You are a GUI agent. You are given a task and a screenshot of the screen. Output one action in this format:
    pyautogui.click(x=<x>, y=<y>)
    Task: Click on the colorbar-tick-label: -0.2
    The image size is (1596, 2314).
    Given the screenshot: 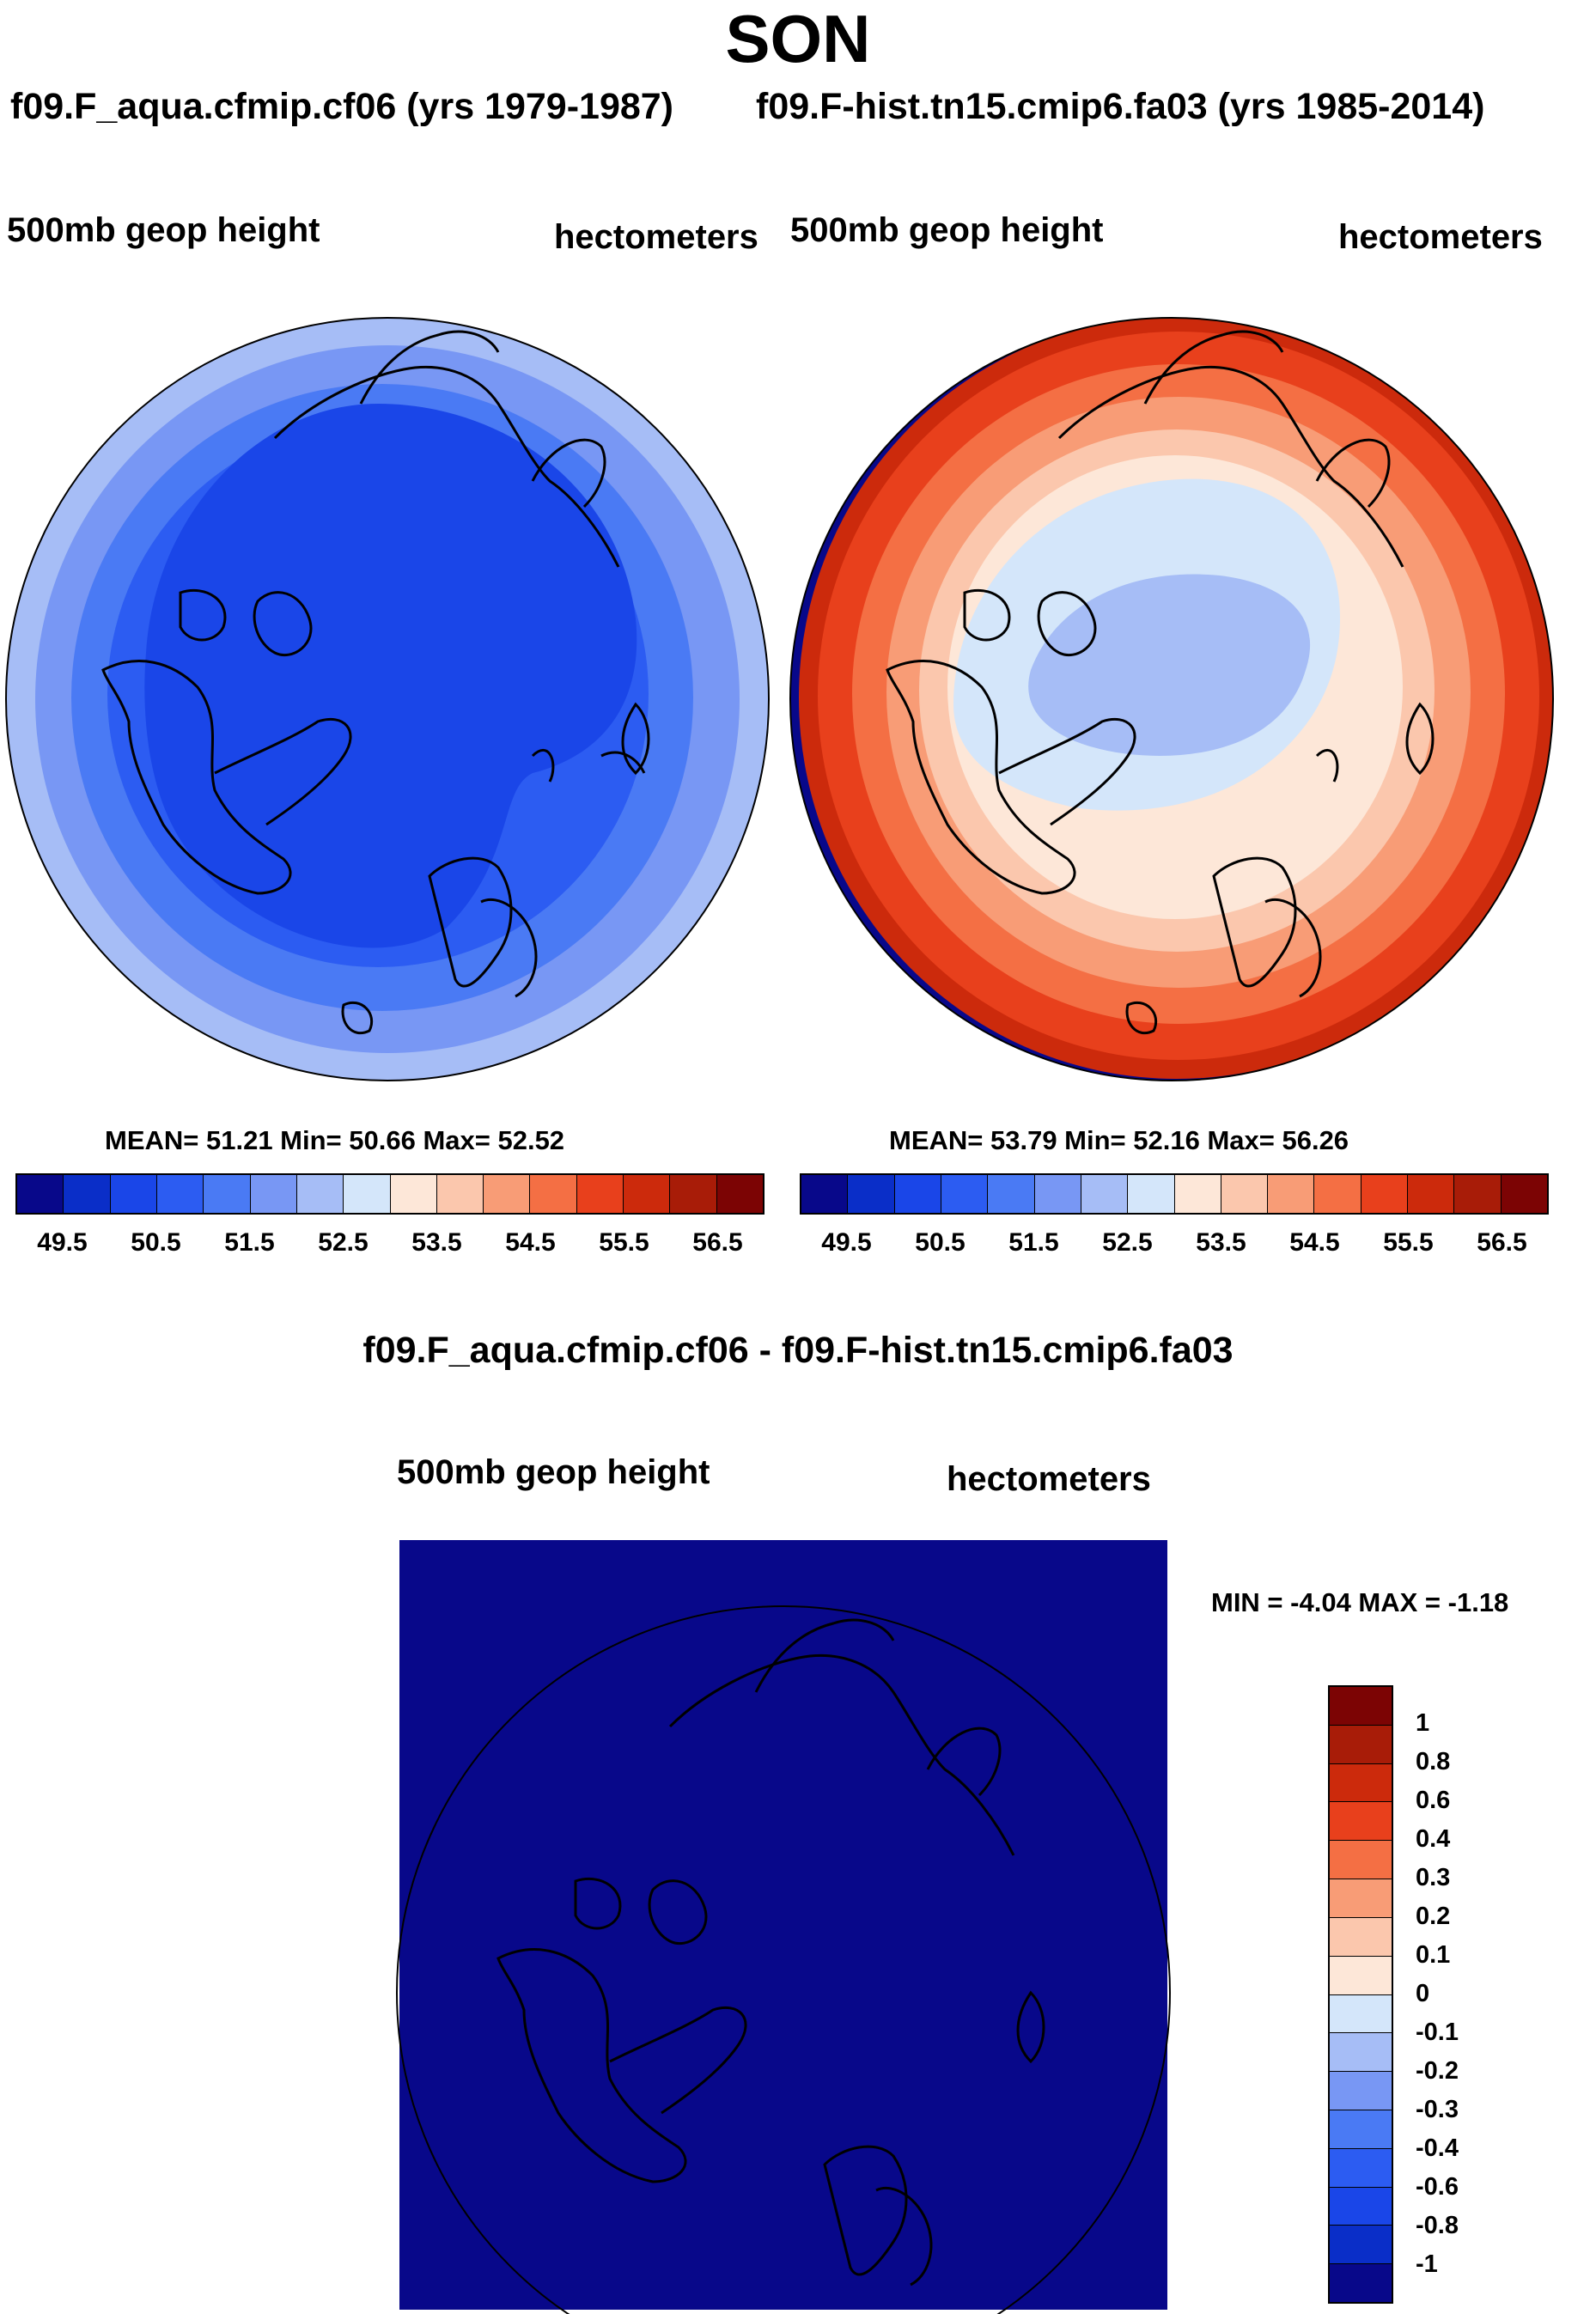 What is the action you would take?
    pyautogui.click(x=1437, y=2071)
    